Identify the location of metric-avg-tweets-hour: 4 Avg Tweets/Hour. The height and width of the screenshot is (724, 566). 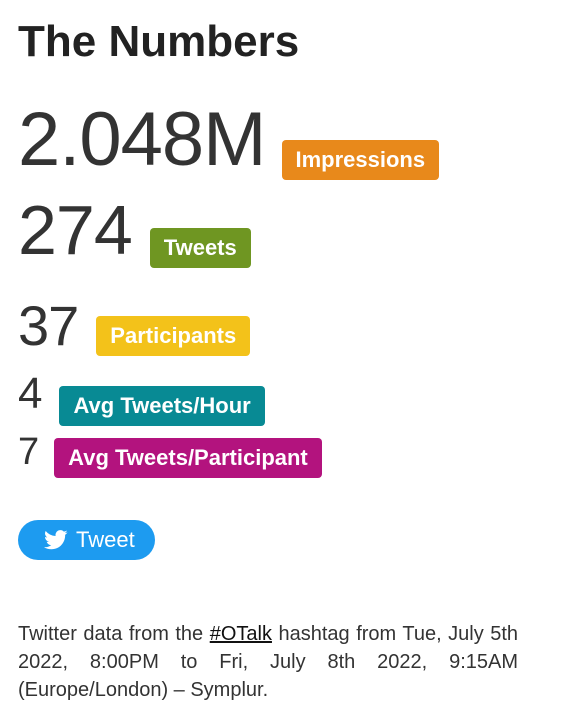
(141, 397).